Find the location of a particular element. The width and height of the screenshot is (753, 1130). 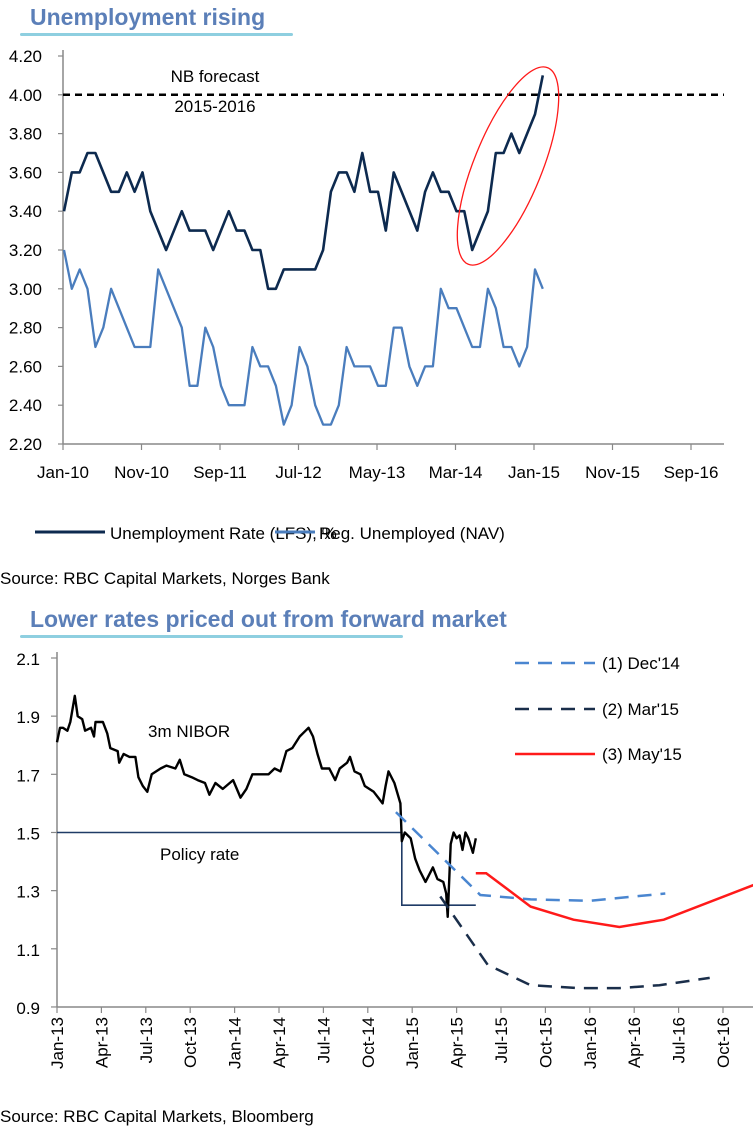

x-tick-label: Jul-16 is located at coordinates (679, 1040).